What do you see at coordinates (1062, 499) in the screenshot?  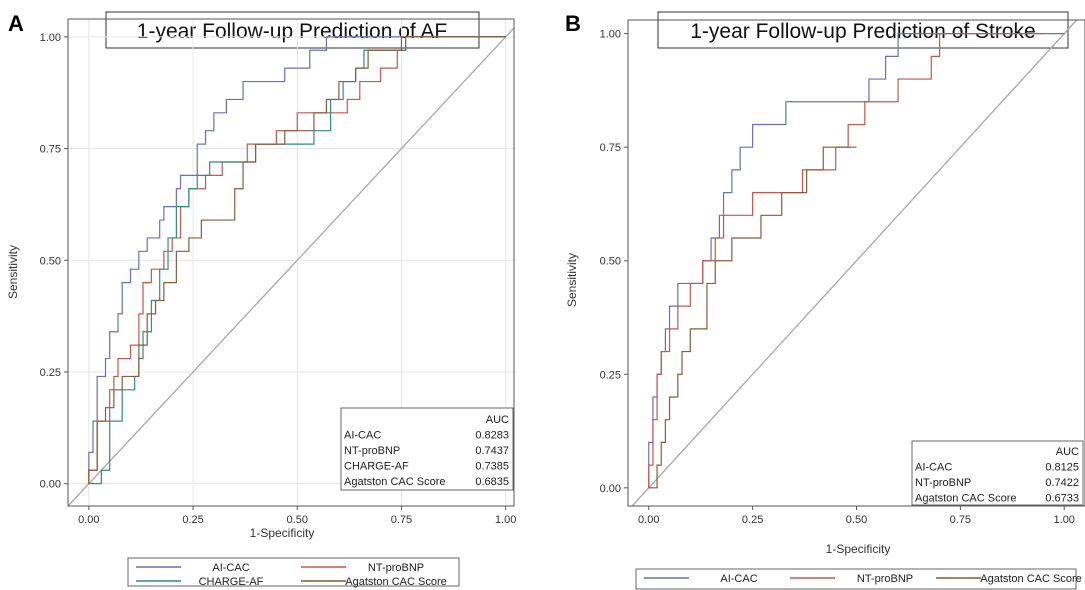 I see `auc-value-b-agatston-cac-score: 0.6733` at bounding box center [1062, 499].